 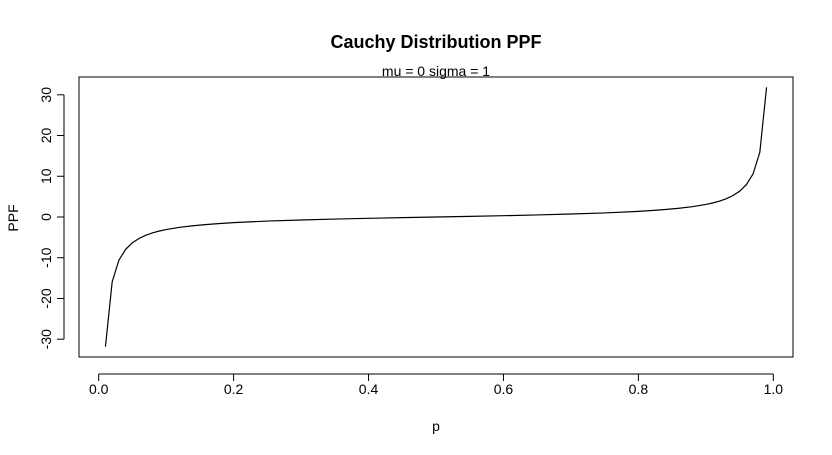 I want to click on y-tick-label: -20, so click(x=46, y=298).